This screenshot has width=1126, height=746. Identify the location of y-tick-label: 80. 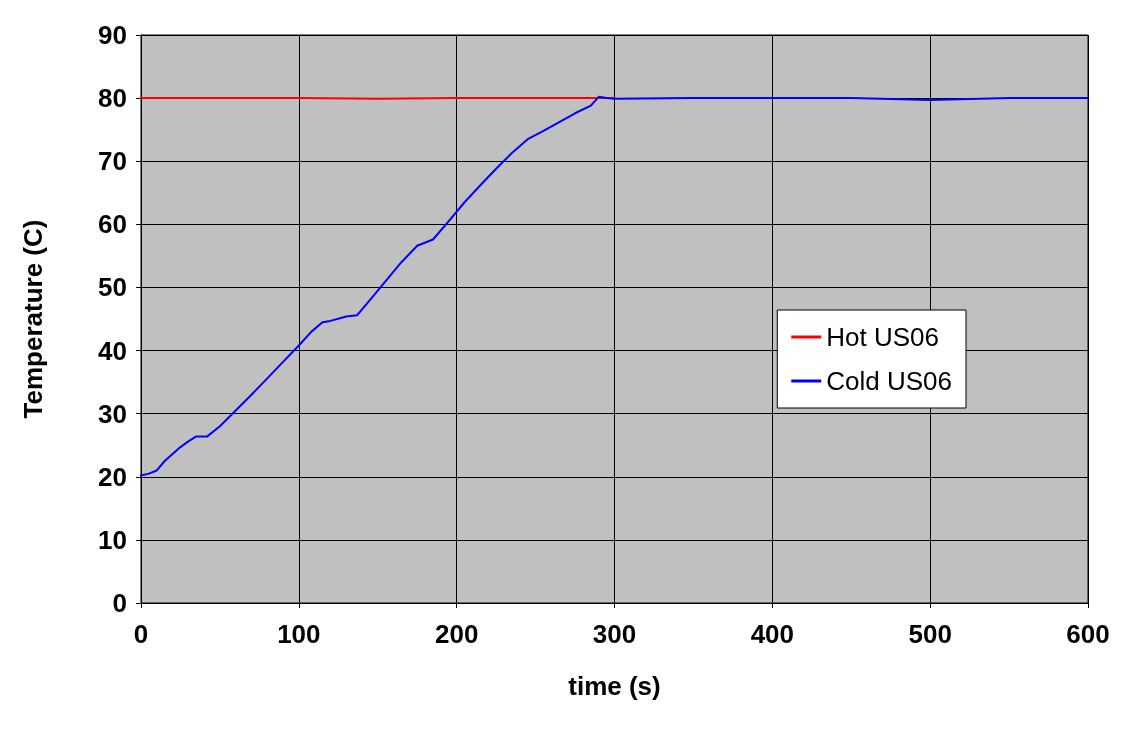
(112, 98).